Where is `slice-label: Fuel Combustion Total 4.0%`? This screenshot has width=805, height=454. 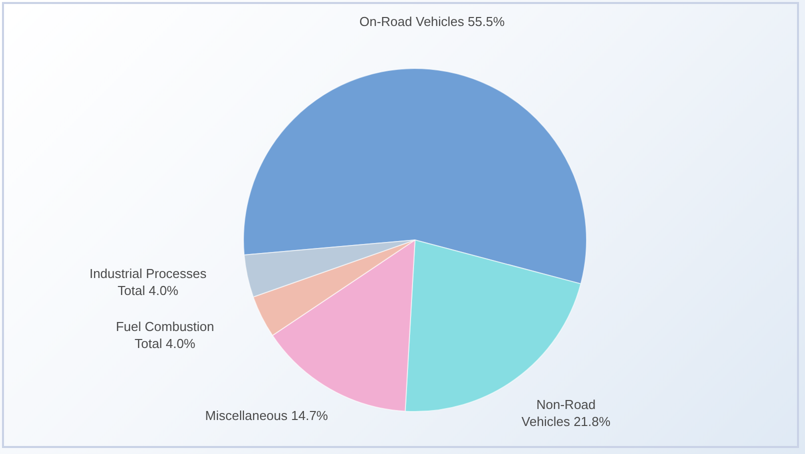
slice-label: Fuel Combustion Total 4.0% is located at coordinates (165, 335).